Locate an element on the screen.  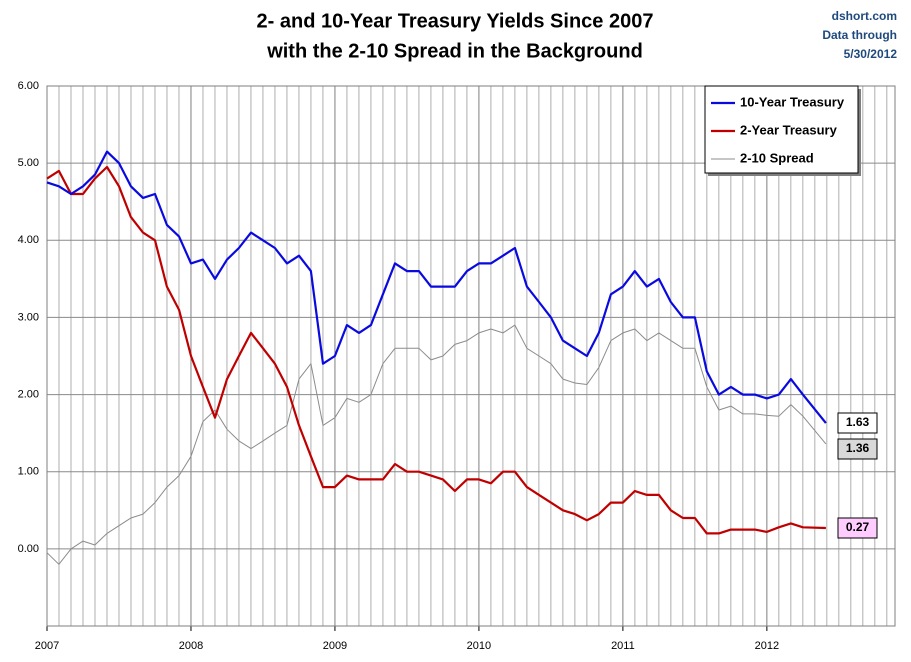
source-note: 5/30/2012 is located at coordinates (871, 54).